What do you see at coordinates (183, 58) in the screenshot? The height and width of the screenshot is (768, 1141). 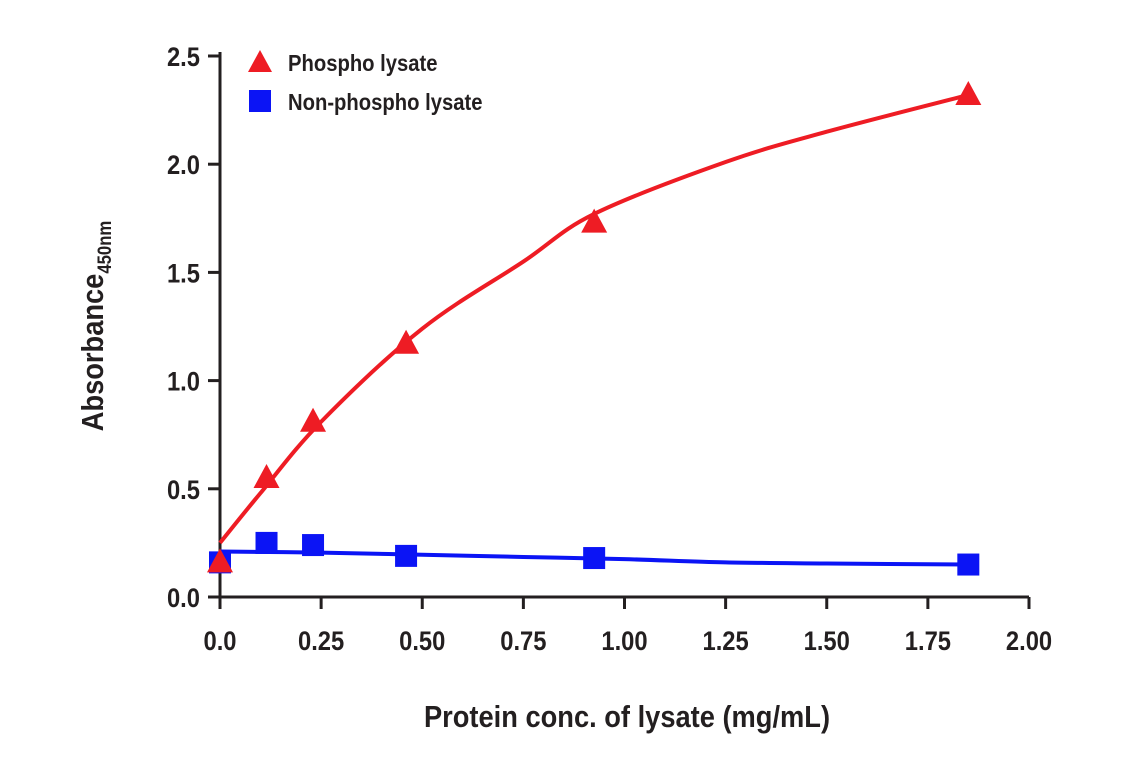 I see `y-tick-label: 2.5` at bounding box center [183, 58].